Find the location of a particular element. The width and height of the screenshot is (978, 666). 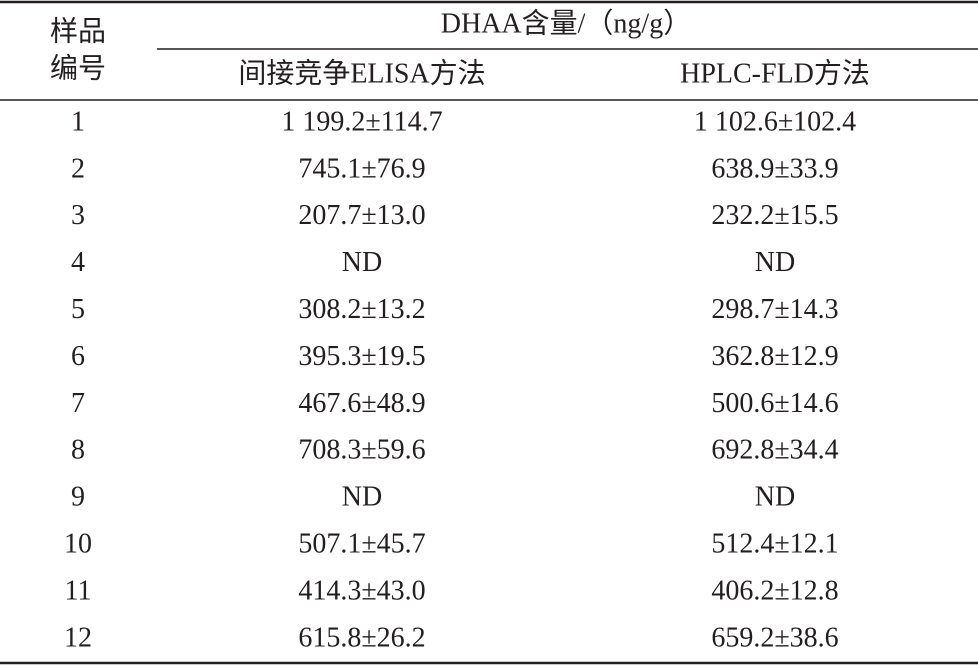

sample-id: 11 is located at coordinates (78, 590).